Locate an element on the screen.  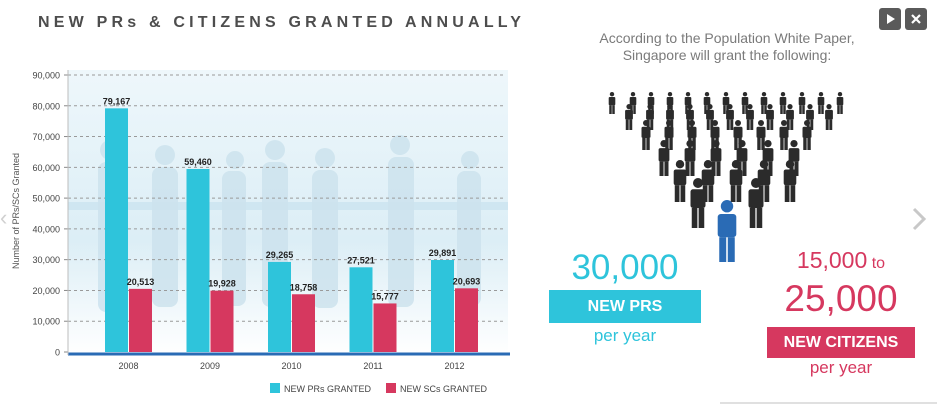
citizens-range: 15,000 to 25,000 is located at coordinates (841, 283).